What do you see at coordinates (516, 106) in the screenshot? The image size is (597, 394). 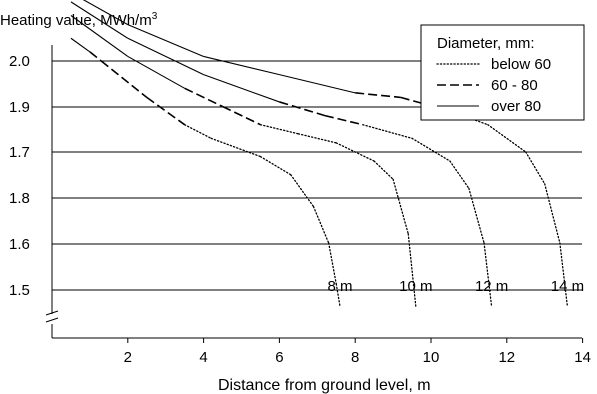 I see `legend-entry-label: over 80` at bounding box center [516, 106].